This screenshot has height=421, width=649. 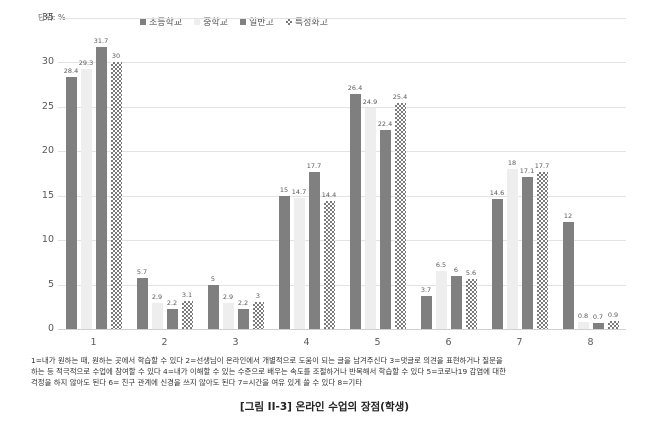 What do you see at coordinates (441, 265) in the screenshot?
I see `value-label: 6.5` at bounding box center [441, 265].